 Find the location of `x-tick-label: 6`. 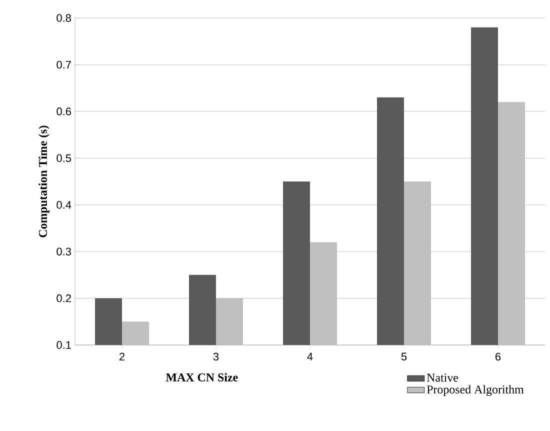

x-tick-label: 6 is located at coordinates (498, 356).